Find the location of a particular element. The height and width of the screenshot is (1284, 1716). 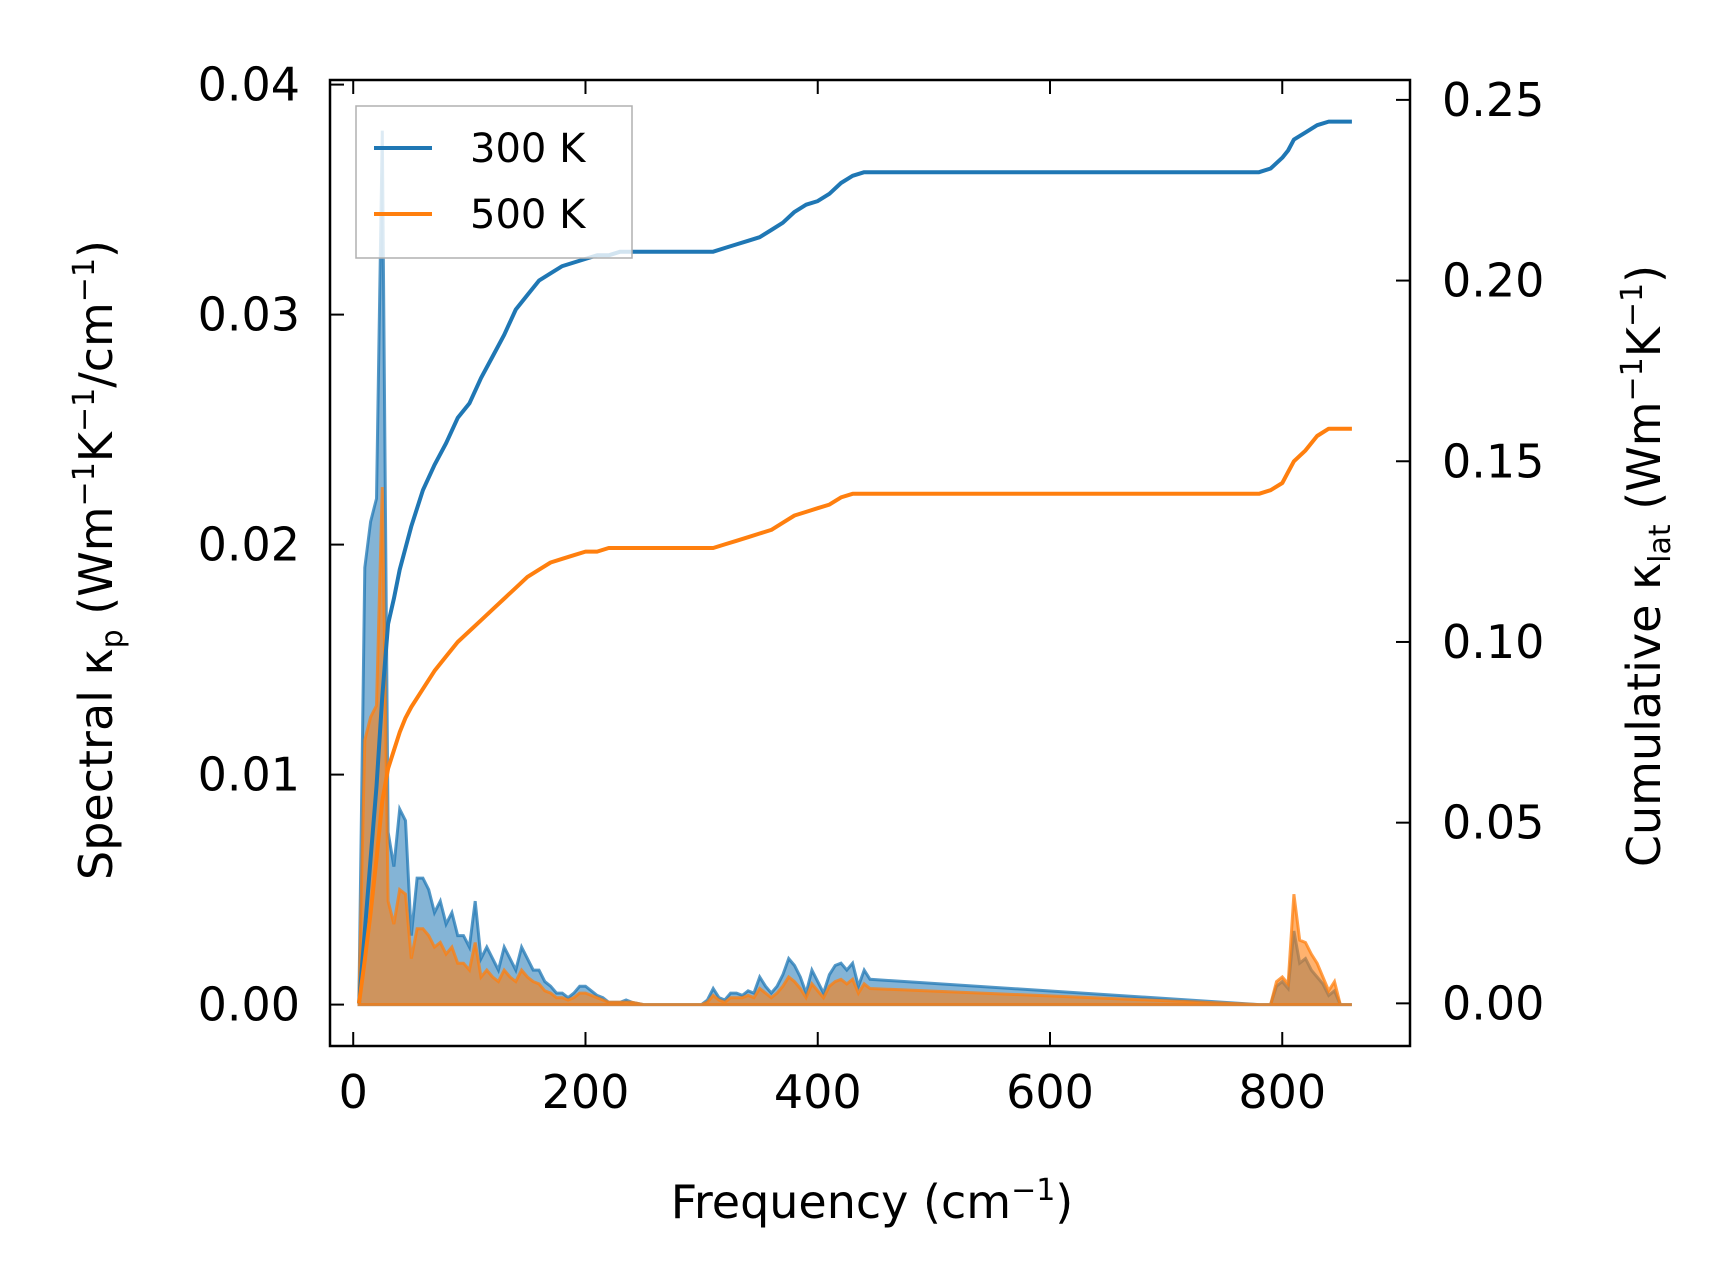

y-axis-title-left: Spectral κp (Wm−1K−1/cm−1) is located at coordinates (98, 560).